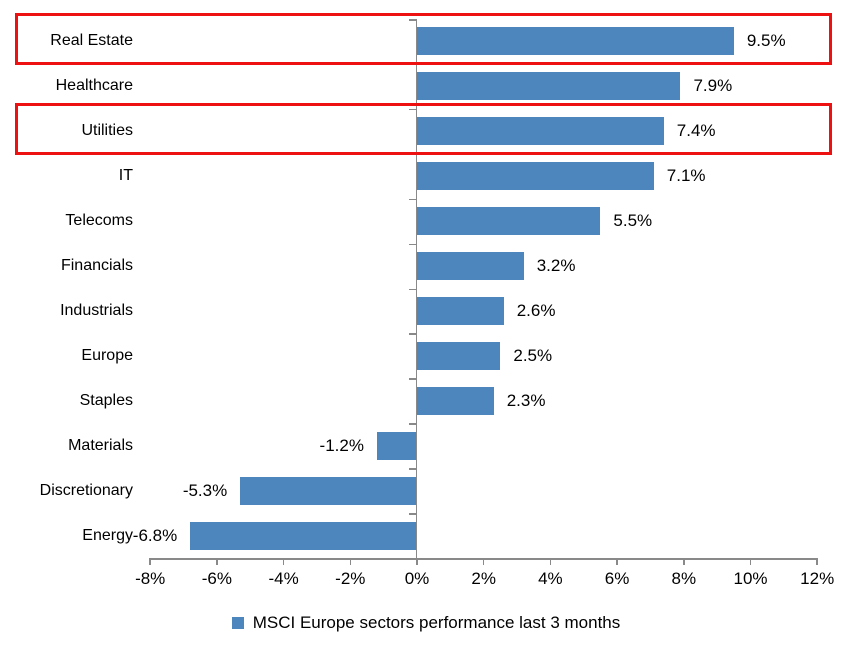 This screenshot has width=852, height=651. Describe the element at coordinates (536, 310) in the screenshot. I see `value-label-industrials: 2.6%` at that location.